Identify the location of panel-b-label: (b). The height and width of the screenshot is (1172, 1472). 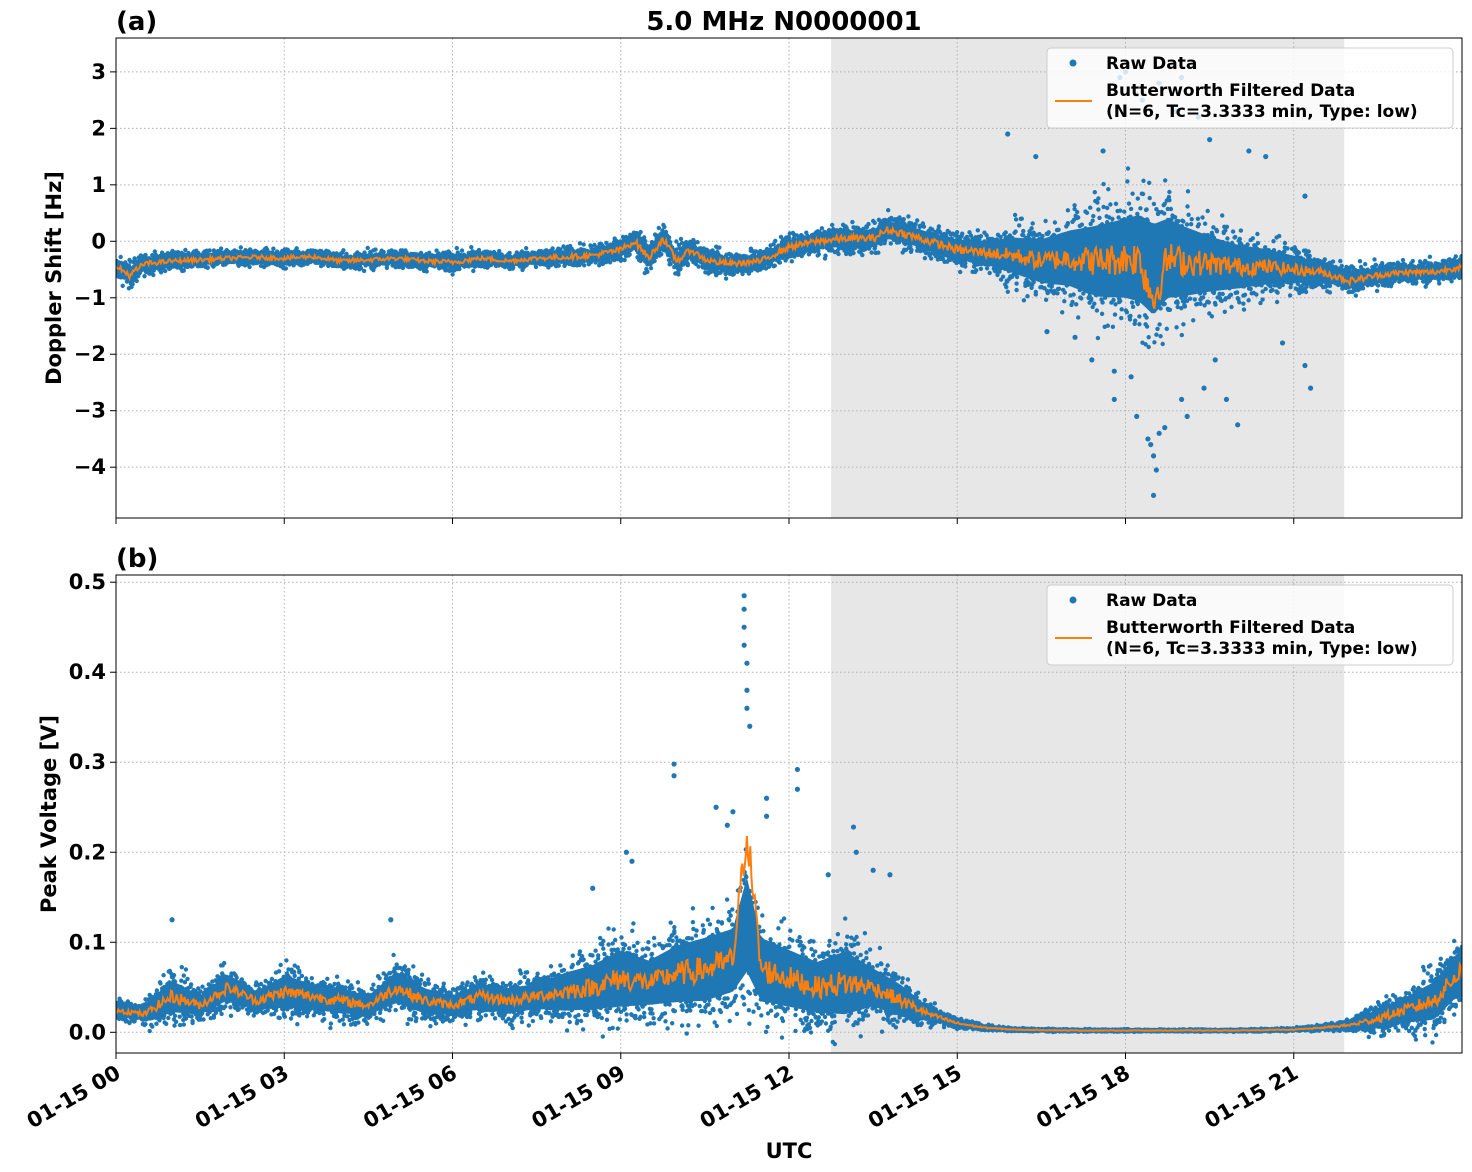
(137, 559).